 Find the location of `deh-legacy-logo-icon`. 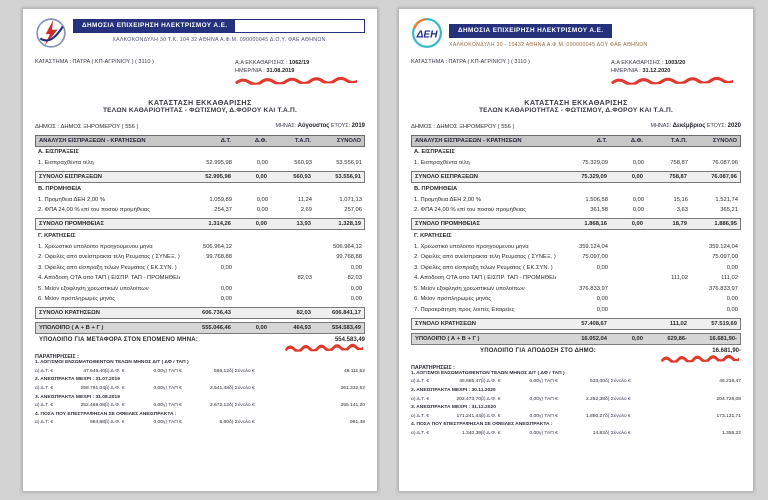

deh-legacy-logo-icon is located at coordinates (51, 33).